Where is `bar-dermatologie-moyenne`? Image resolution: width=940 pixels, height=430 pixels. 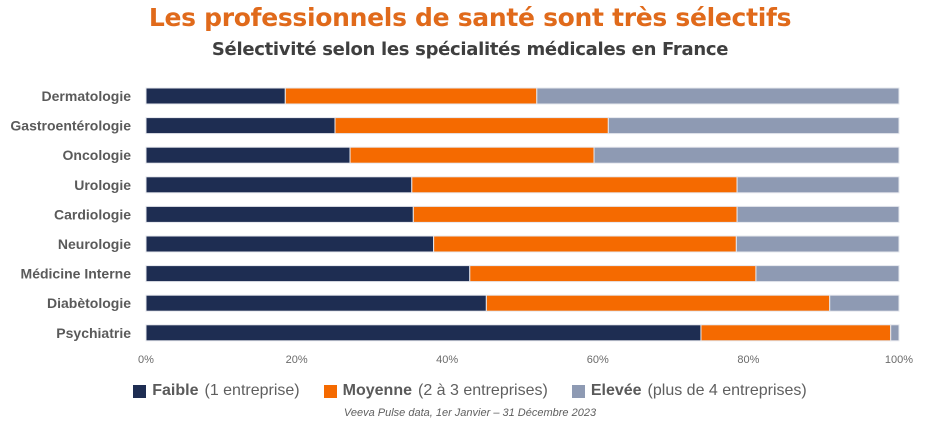
bar-dermatologie-moyenne is located at coordinates (411, 96).